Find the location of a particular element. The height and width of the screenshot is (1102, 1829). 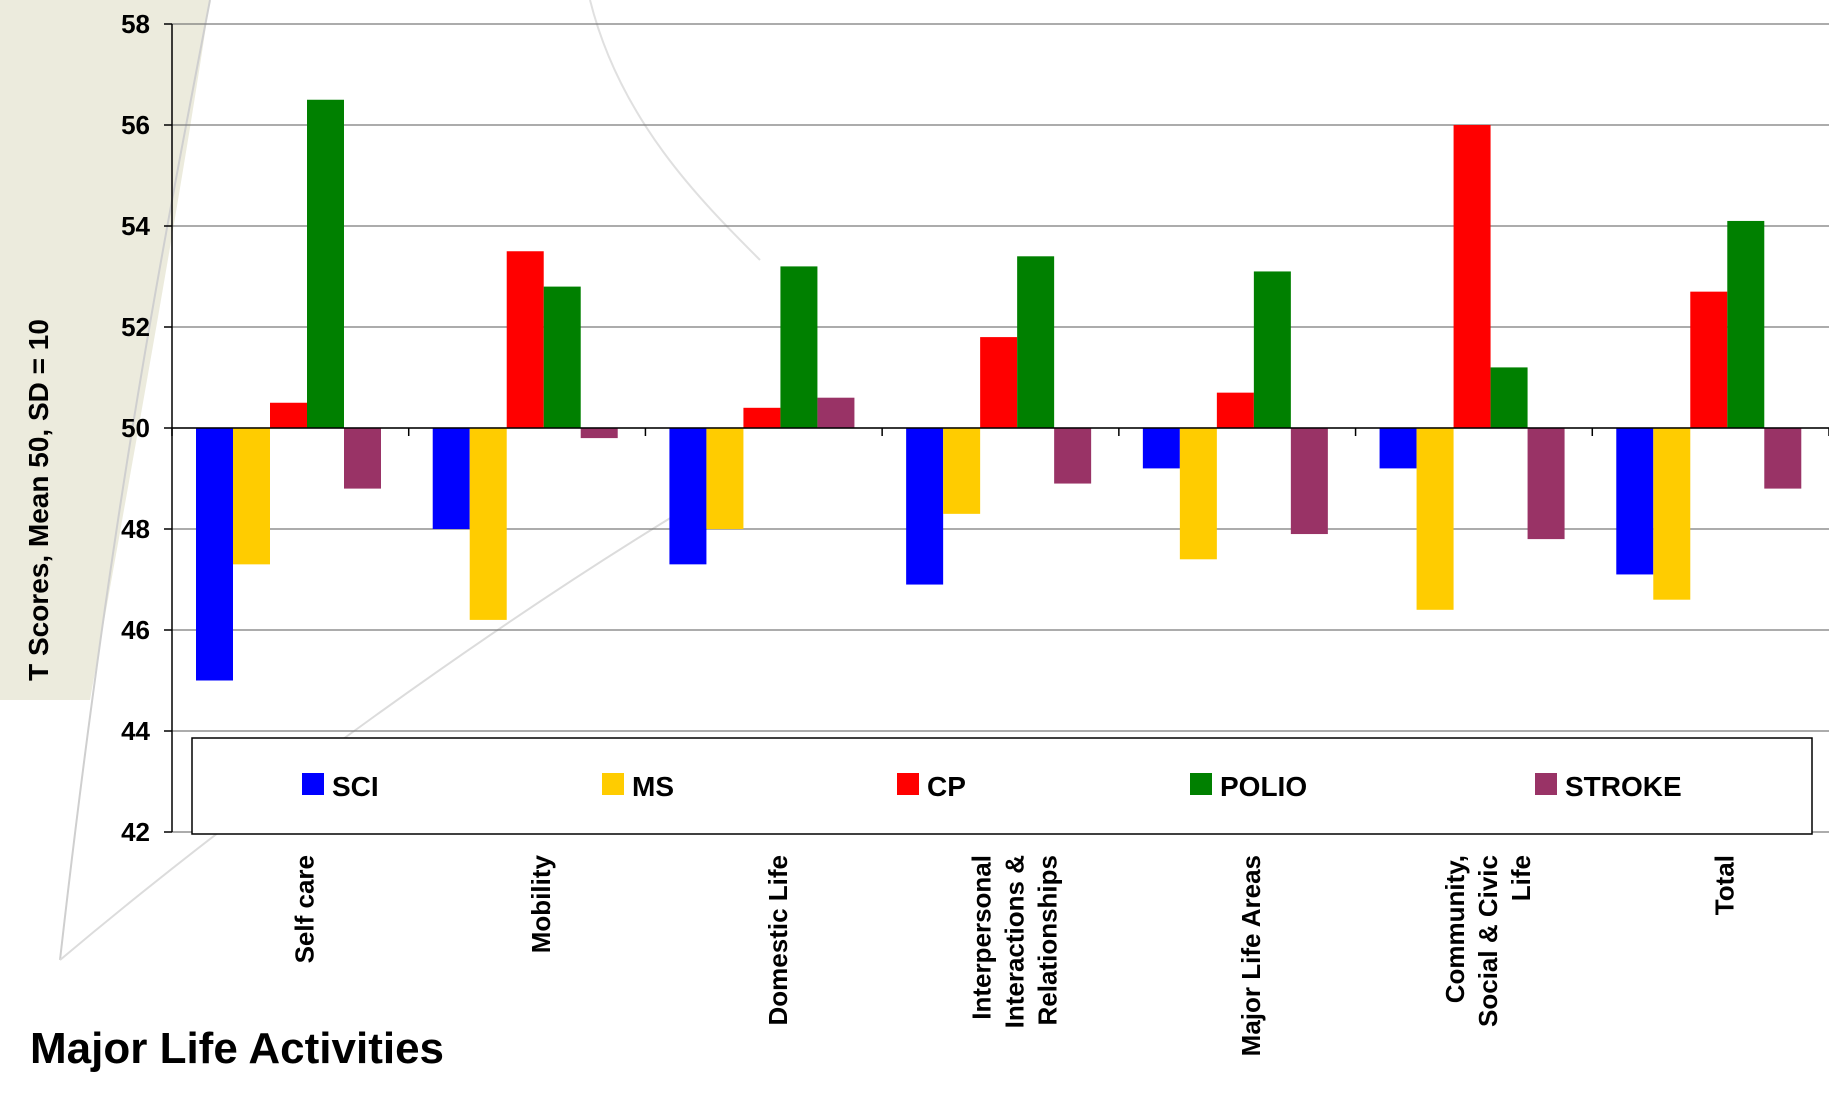

category-label-line: Self care is located at coordinates (304, 909).